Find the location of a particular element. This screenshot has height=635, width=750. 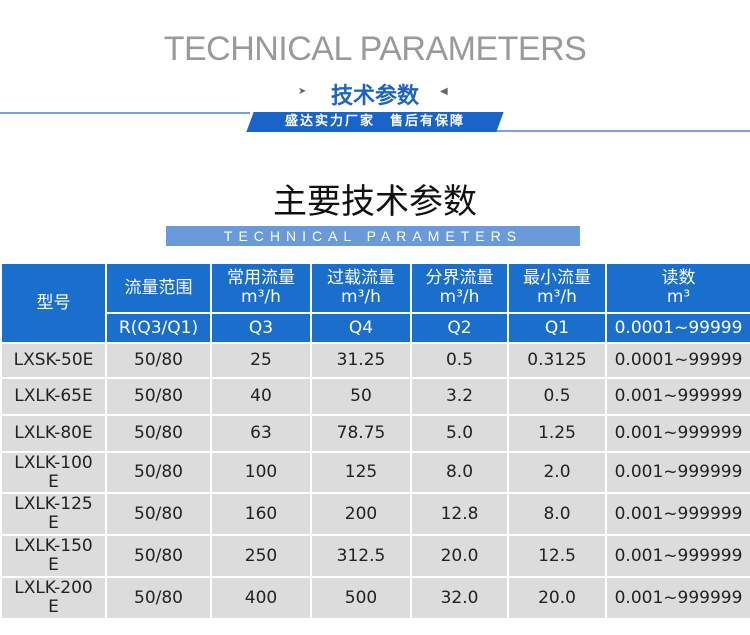

value-cell: 125 is located at coordinates (361, 472).